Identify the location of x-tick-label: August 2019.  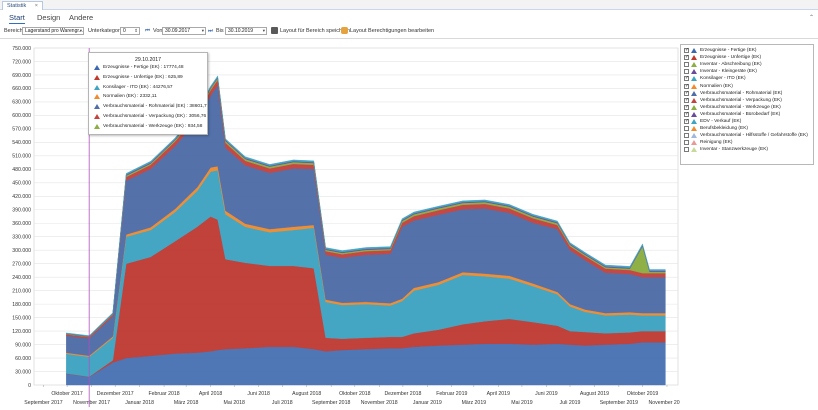
(594, 394).